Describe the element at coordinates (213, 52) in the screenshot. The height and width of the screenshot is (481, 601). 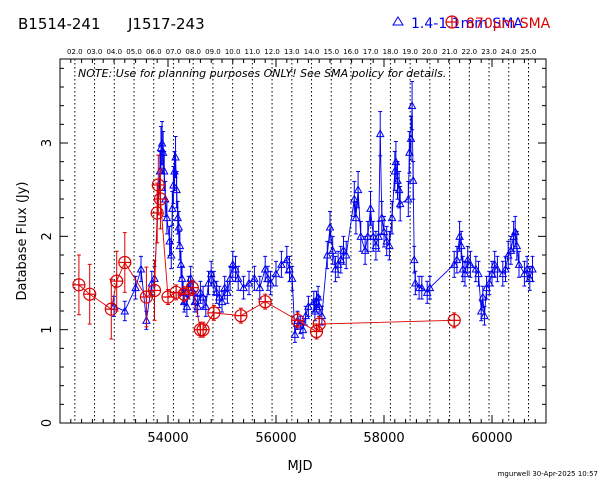
I see `year-label: 09.0` at that location.